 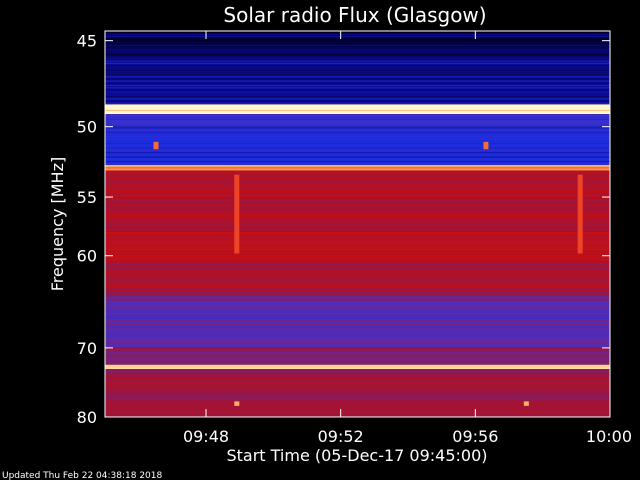 What do you see at coordinates (475, 436) in the screenshot?
I see `x-tick-label: 09:56` at bounding box center [475, 436].